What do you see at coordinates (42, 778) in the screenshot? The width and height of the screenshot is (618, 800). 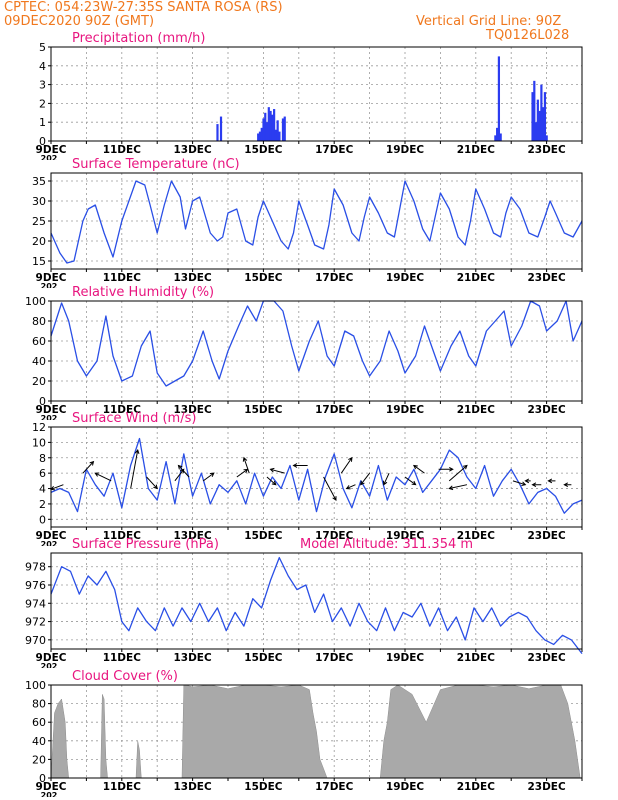 I see `y-tick-label: 0` at bounding box center [42, 778].